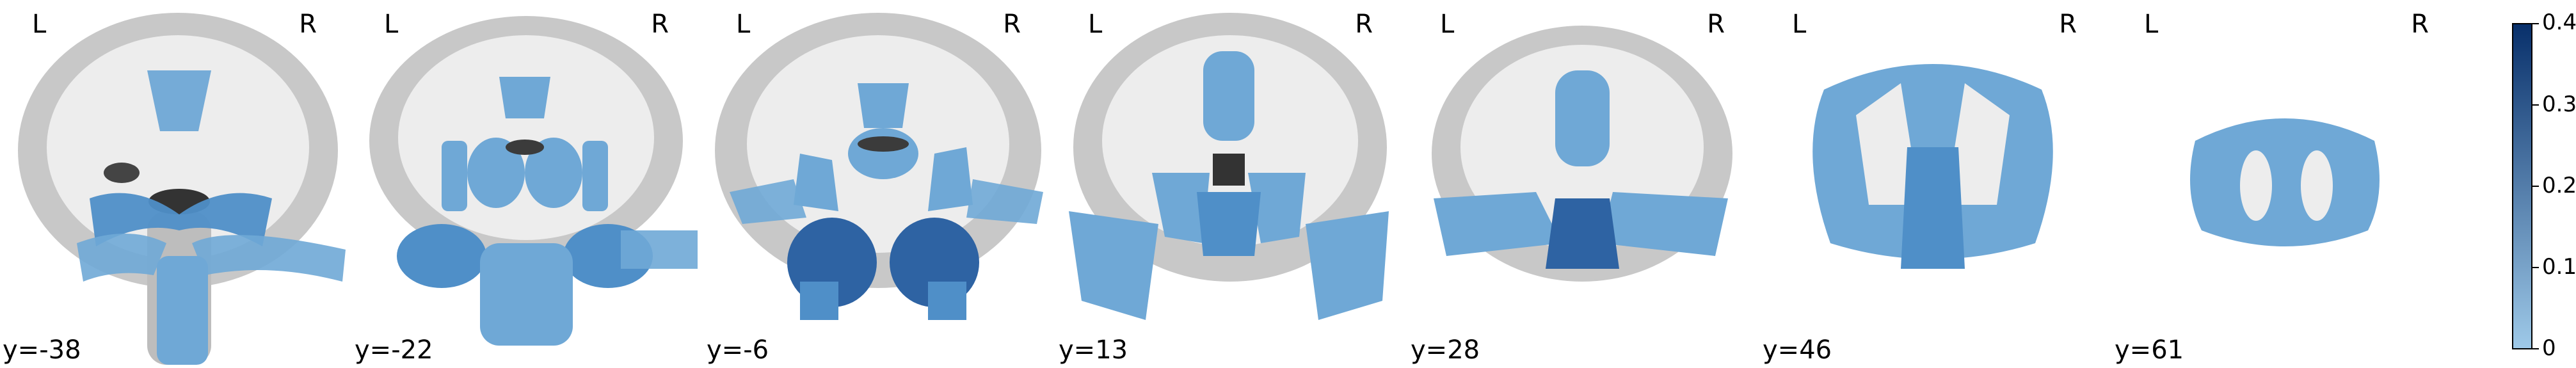  Describe the element at coordinates (2549, 348) in the screenshot. I see `colorbar-tick-label: 0` at that location.